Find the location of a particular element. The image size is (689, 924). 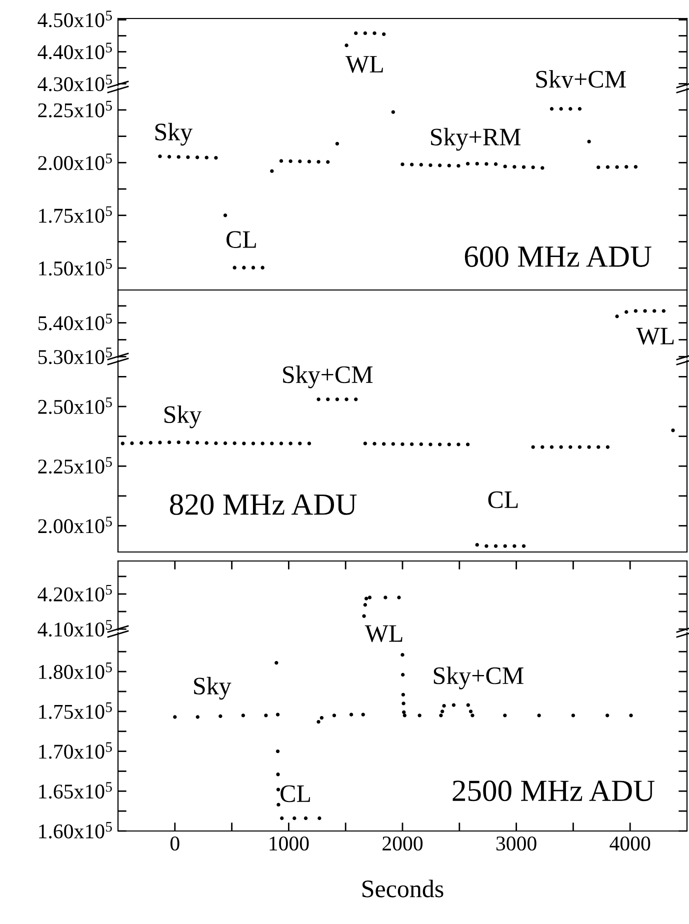

y-tick-label: 5.40x10$^{5}$ is located at coordinates (75, 322).